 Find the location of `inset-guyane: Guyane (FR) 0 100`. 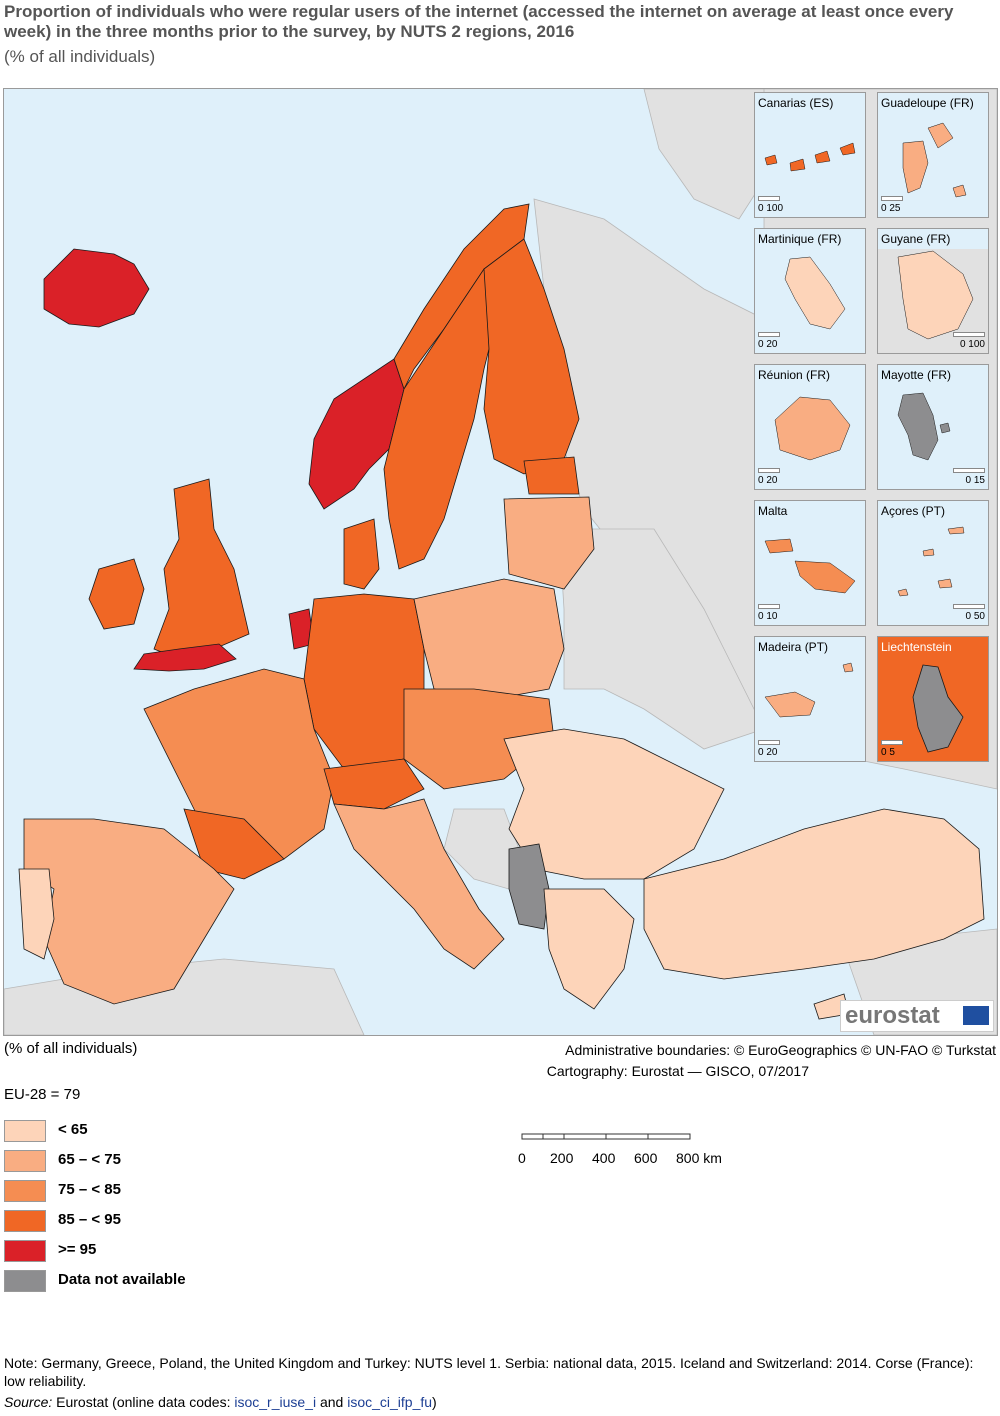

inset-guyane: Guyane (FR) 0 100 is located at coordinates (933, 291).